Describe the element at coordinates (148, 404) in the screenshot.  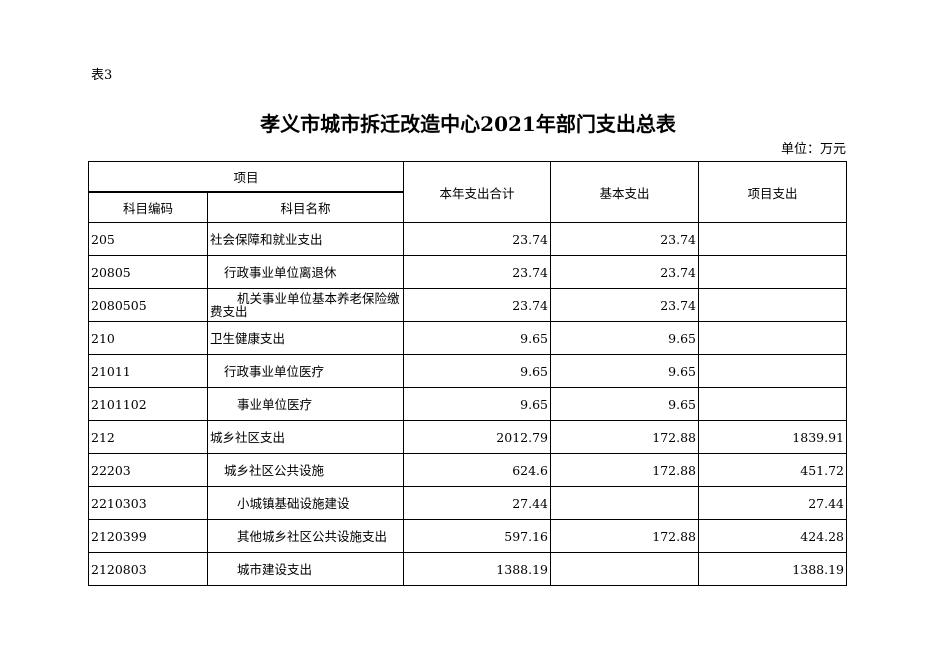
I see `row-code: 2101102` at that location.